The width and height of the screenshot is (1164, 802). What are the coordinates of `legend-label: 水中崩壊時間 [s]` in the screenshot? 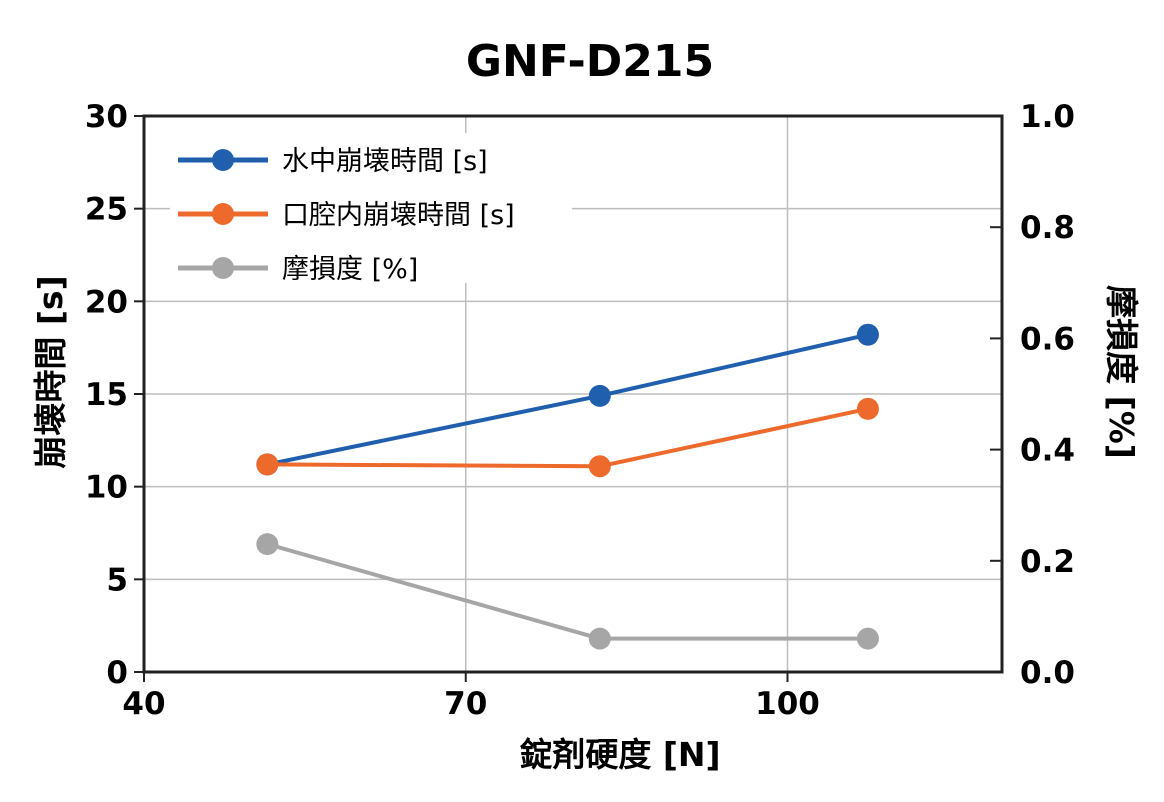 It's located at (385, 161).